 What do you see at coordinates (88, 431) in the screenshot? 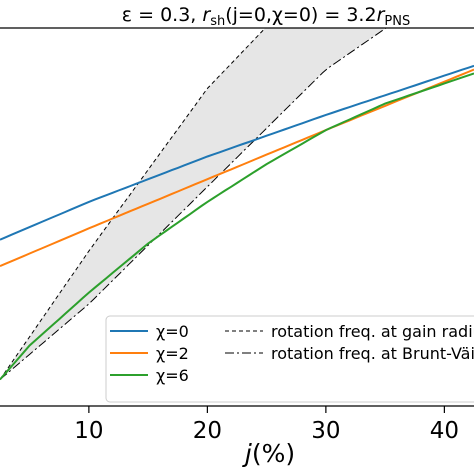
I see `x-tick-label: 10` at bounding box center [88, 431].